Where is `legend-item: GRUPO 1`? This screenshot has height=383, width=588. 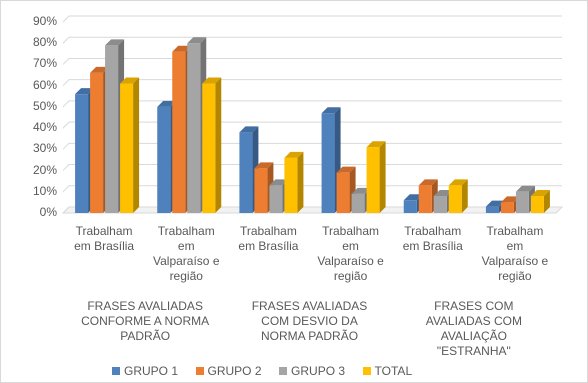 legend-item: GRUPO 1 is located at coordinates (145, 371).